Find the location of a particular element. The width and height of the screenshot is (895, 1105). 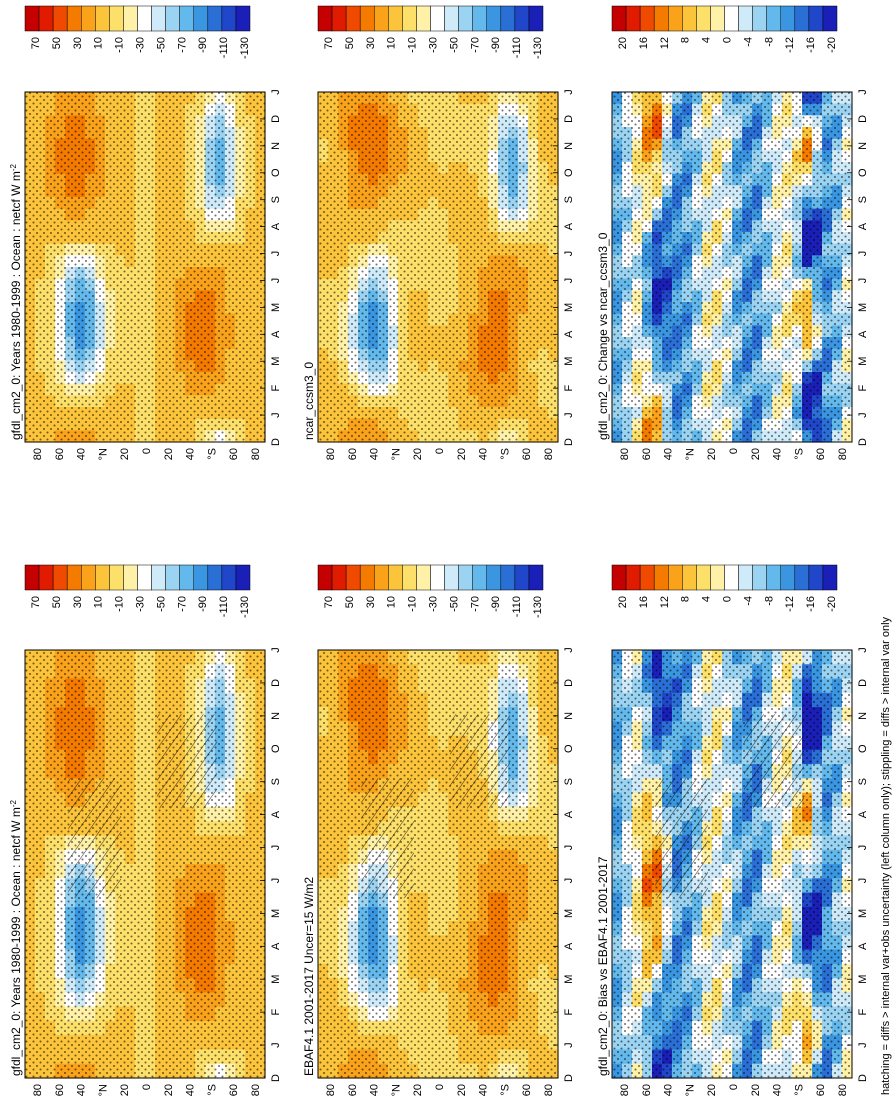

colorbar-label: -110 is located at coordinates (517, 606).